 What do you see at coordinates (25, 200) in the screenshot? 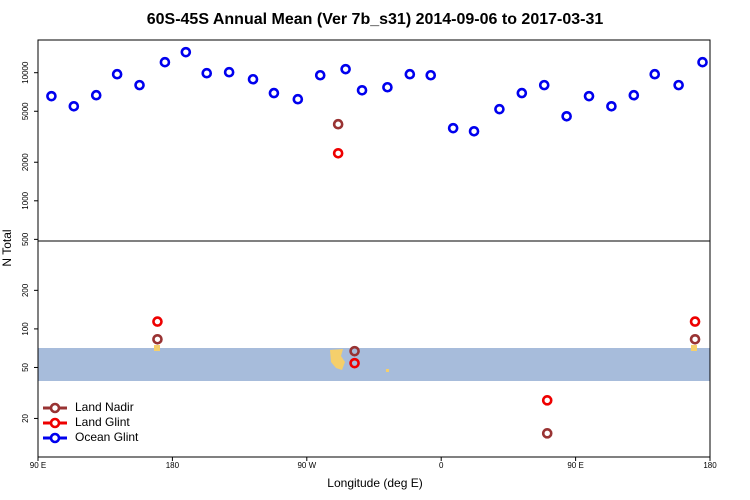
I see `y-tick-label: 1000` at bounding box center [25, 200].